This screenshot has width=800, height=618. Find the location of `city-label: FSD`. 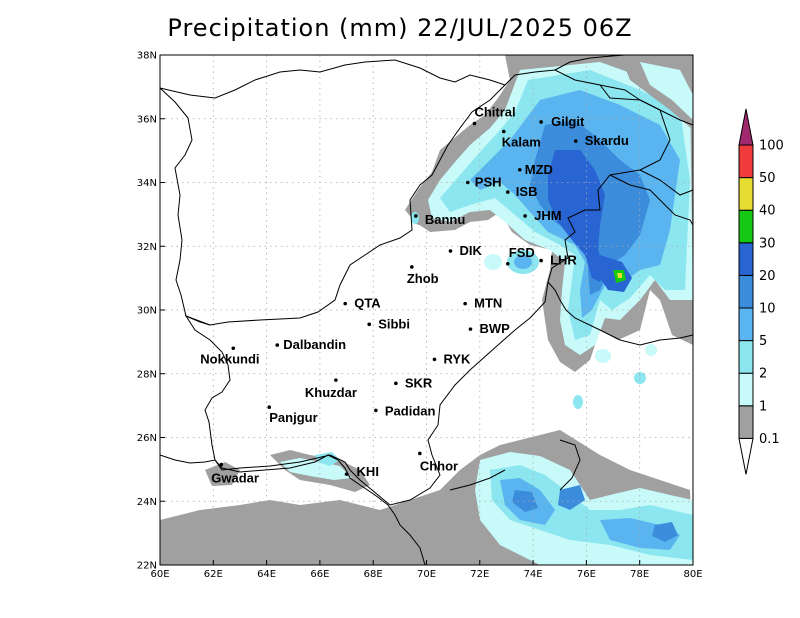

city-label: FSD is located at coordinates (522, 252).